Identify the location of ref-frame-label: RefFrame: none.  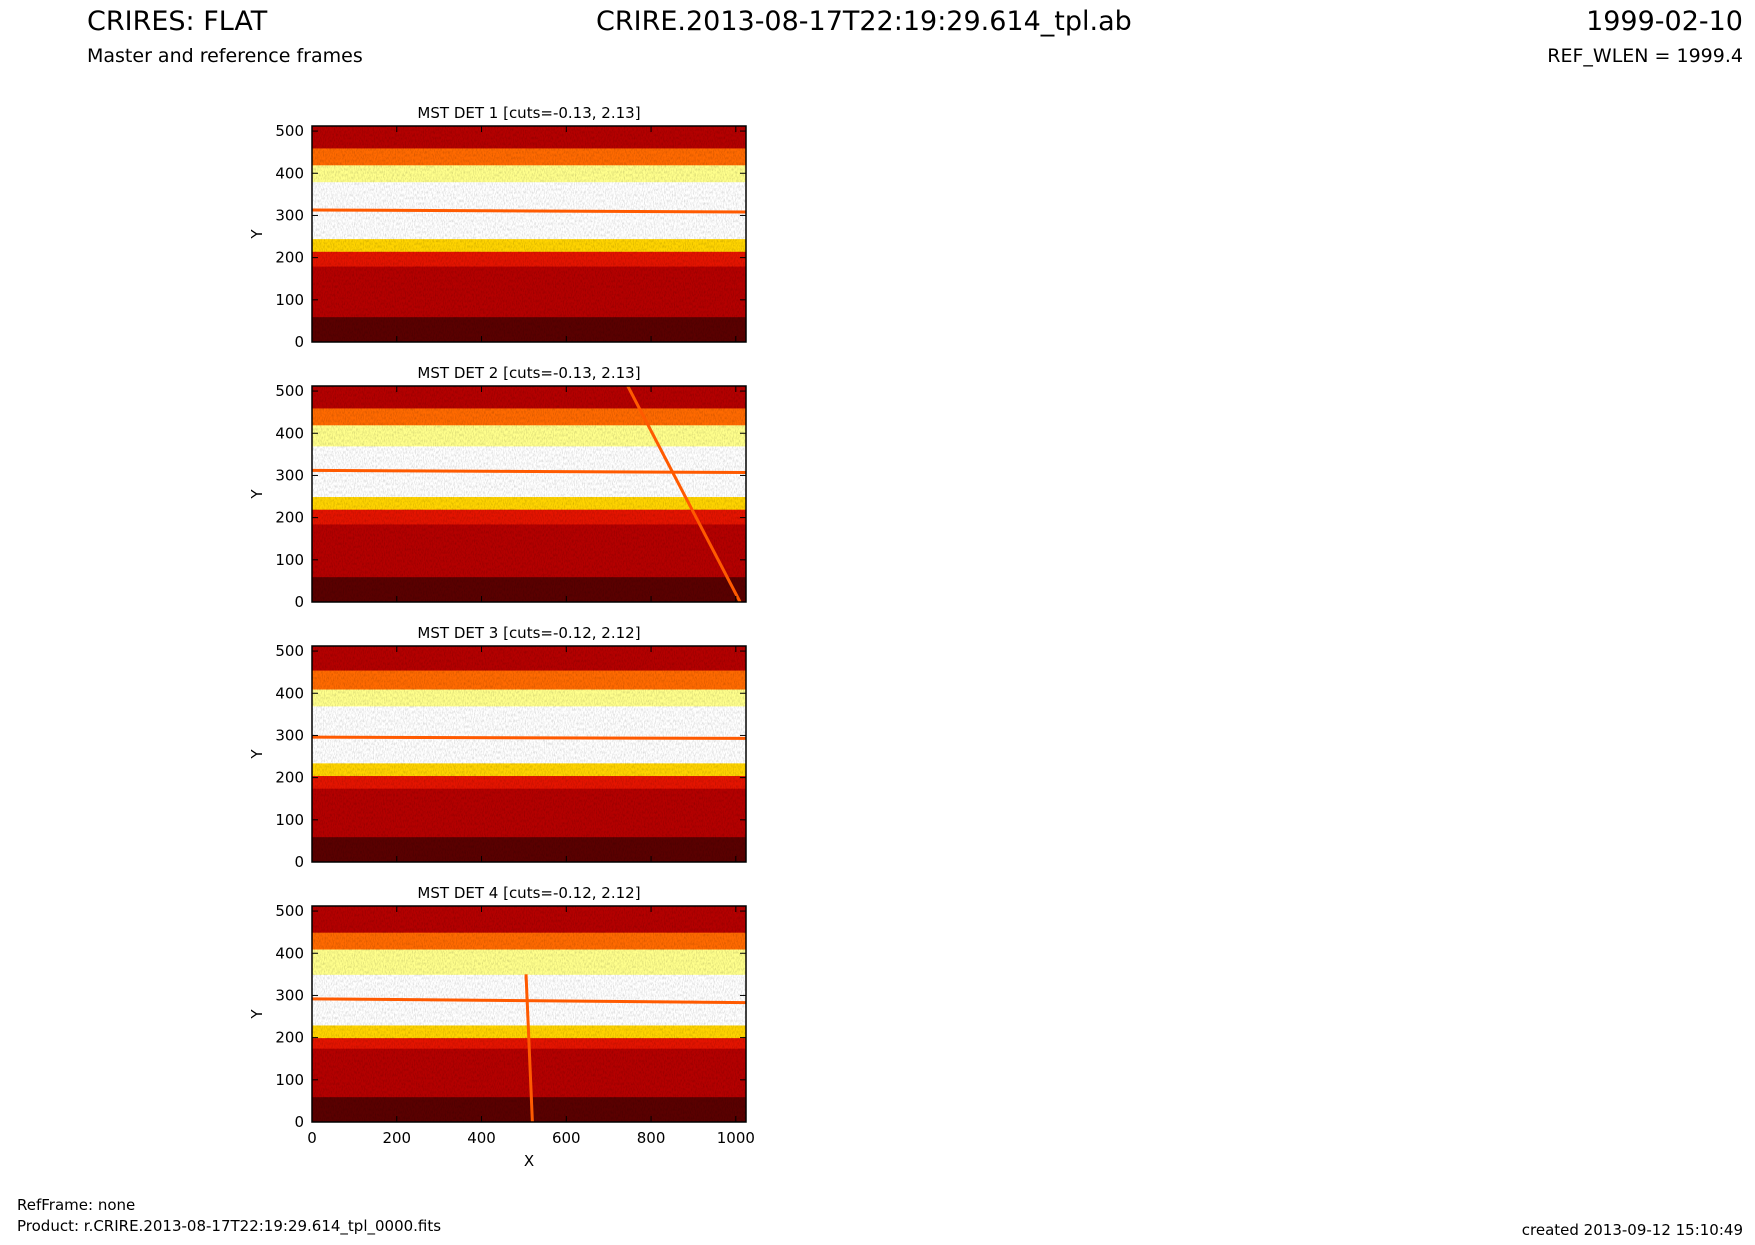
(76, 1205).